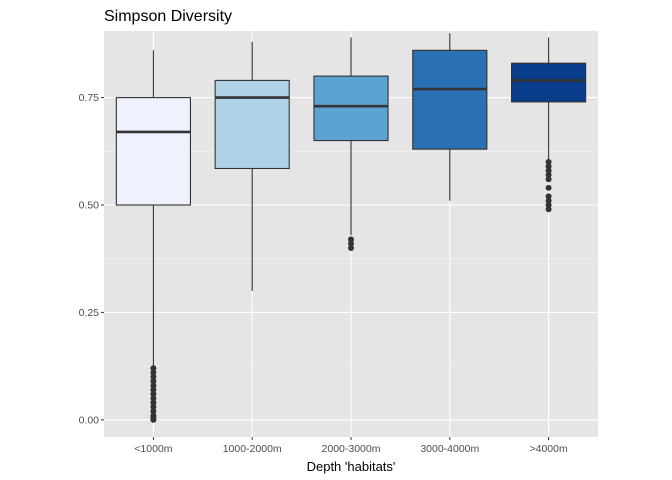 This screenshot has width=672, height=480. Describe the element at coordinates (89, 420) in the screenshot. I see `y-tick-label: 0.00` at that location.